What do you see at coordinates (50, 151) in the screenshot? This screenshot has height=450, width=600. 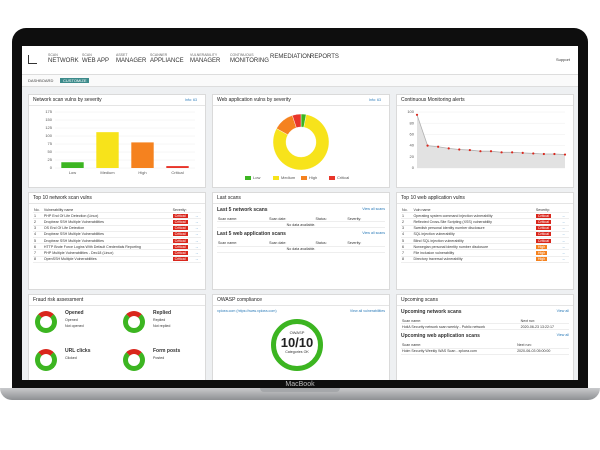 I see `y-tick-label: 50` at bounding box center [50, 151].